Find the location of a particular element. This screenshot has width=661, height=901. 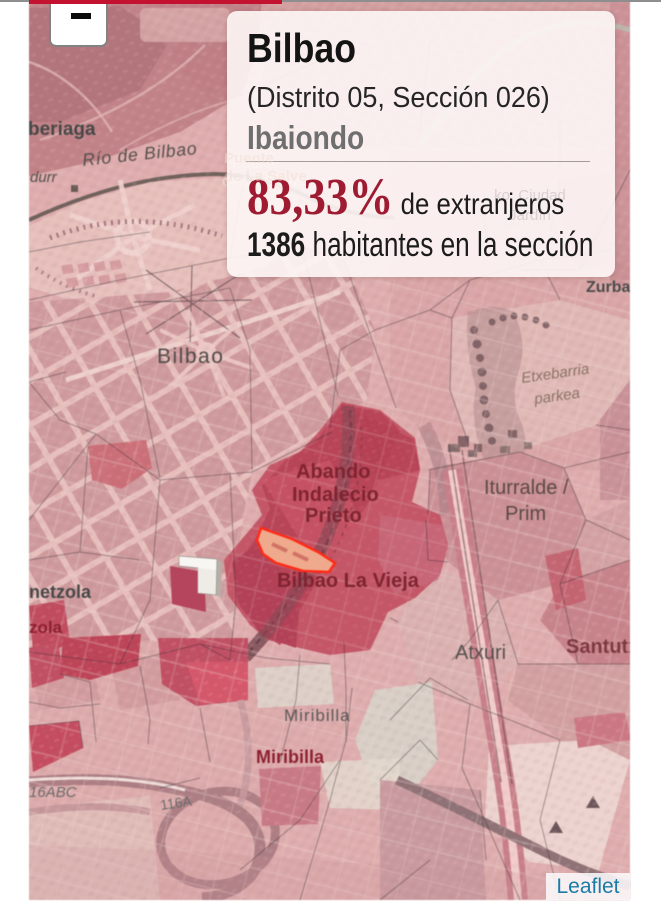

svg-text: Bilbao La Vieja is located at coordinates (348, 581).